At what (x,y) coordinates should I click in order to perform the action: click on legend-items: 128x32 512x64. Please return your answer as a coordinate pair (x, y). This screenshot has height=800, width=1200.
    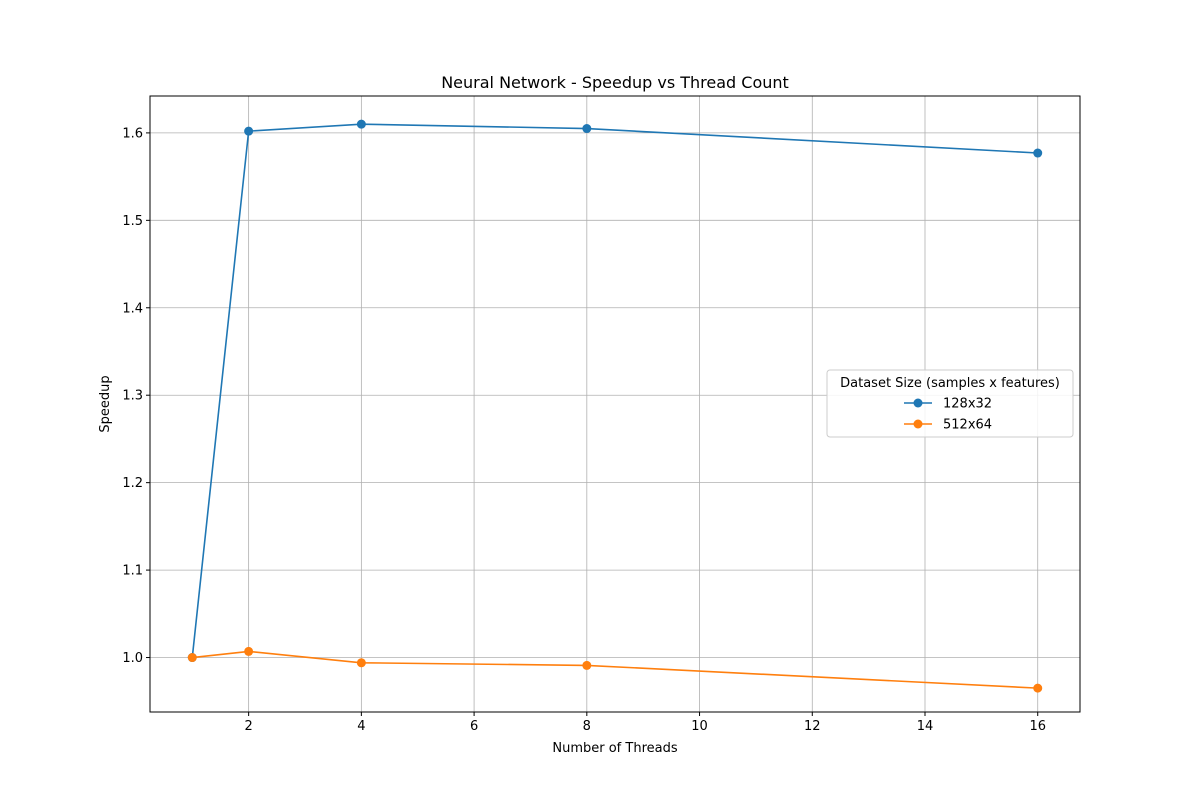
    Looking at the image, I should click on (948, 415).